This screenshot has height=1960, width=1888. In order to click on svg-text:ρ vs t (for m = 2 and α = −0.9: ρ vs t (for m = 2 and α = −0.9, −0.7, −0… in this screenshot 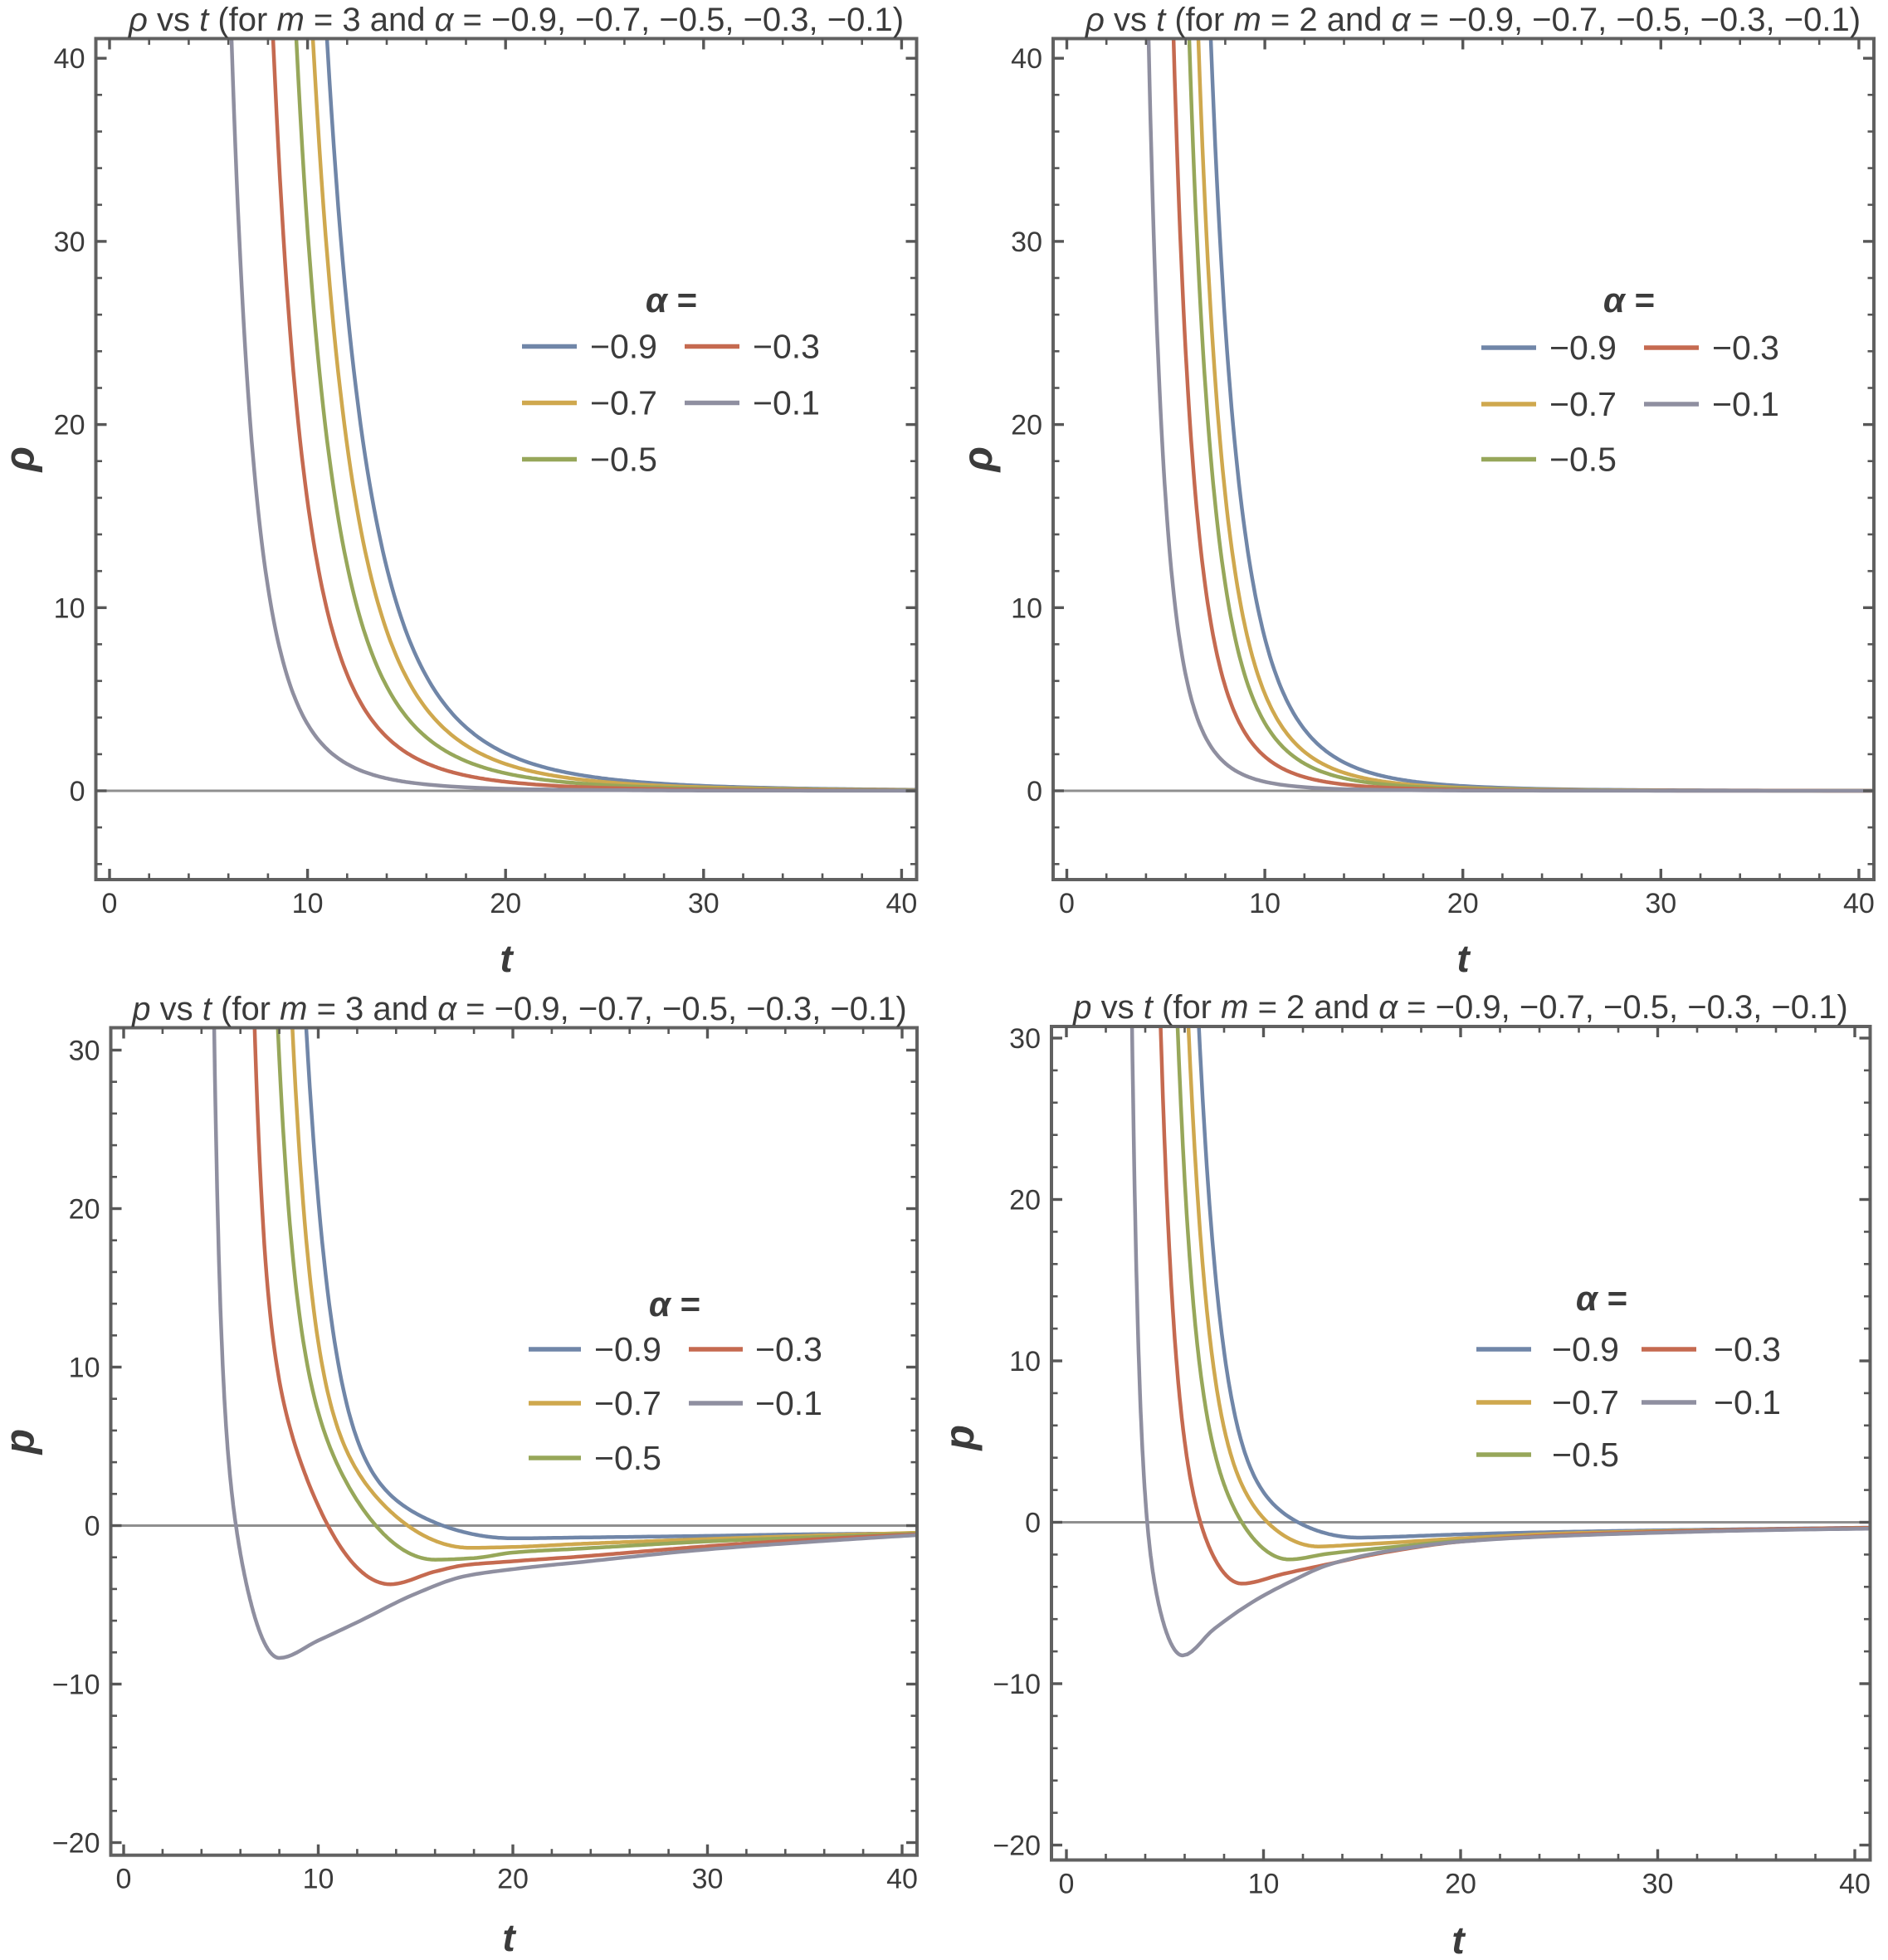, I will do `click(1473, 20)`.